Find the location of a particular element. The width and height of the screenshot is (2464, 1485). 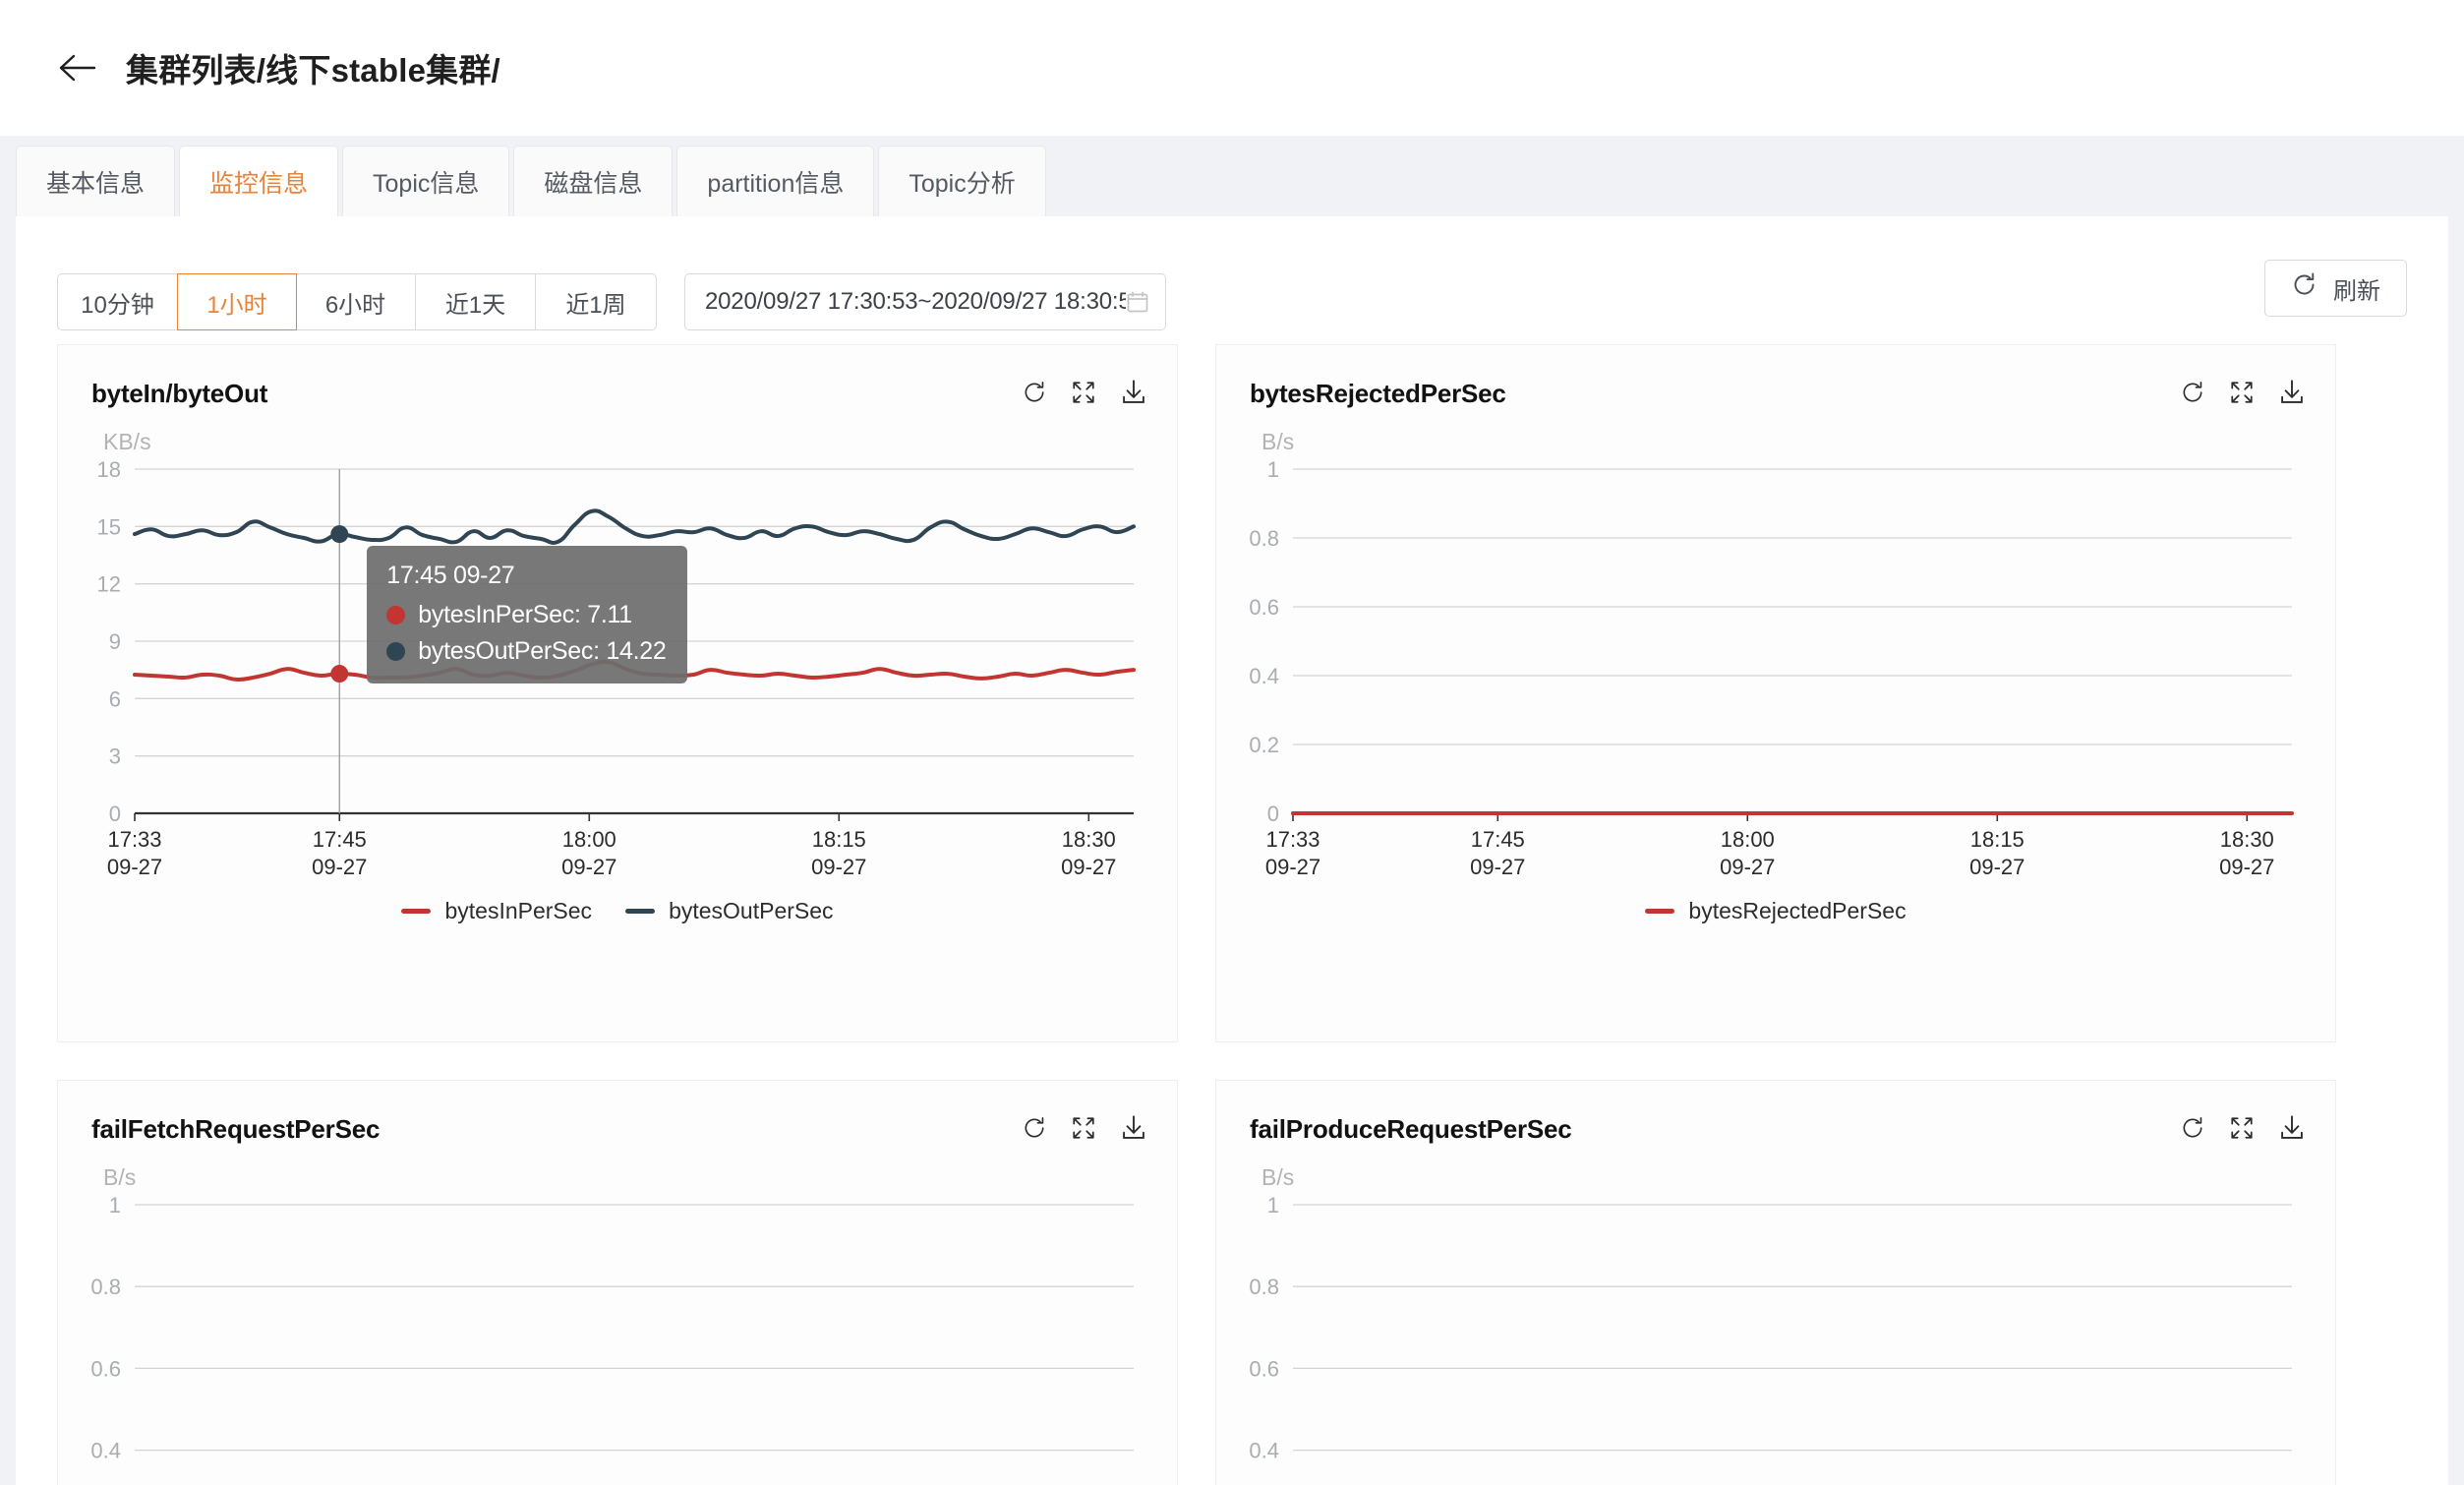

time-range-group: 10分钟 1小时 6小时 近1天 近1周 is located at coordinates (357, 301).